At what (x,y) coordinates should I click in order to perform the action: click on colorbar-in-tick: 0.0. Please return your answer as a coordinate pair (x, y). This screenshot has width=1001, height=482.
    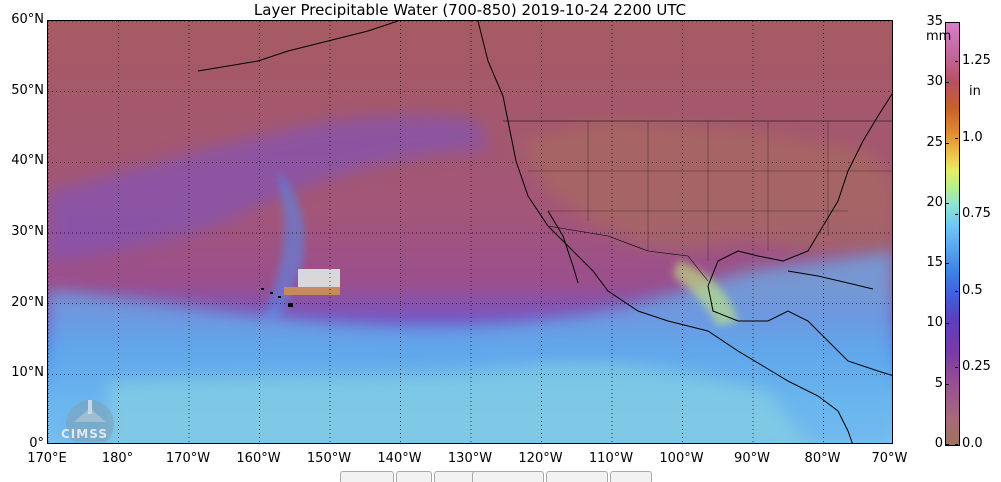
    Looking at the image, I should click on (972, 443).